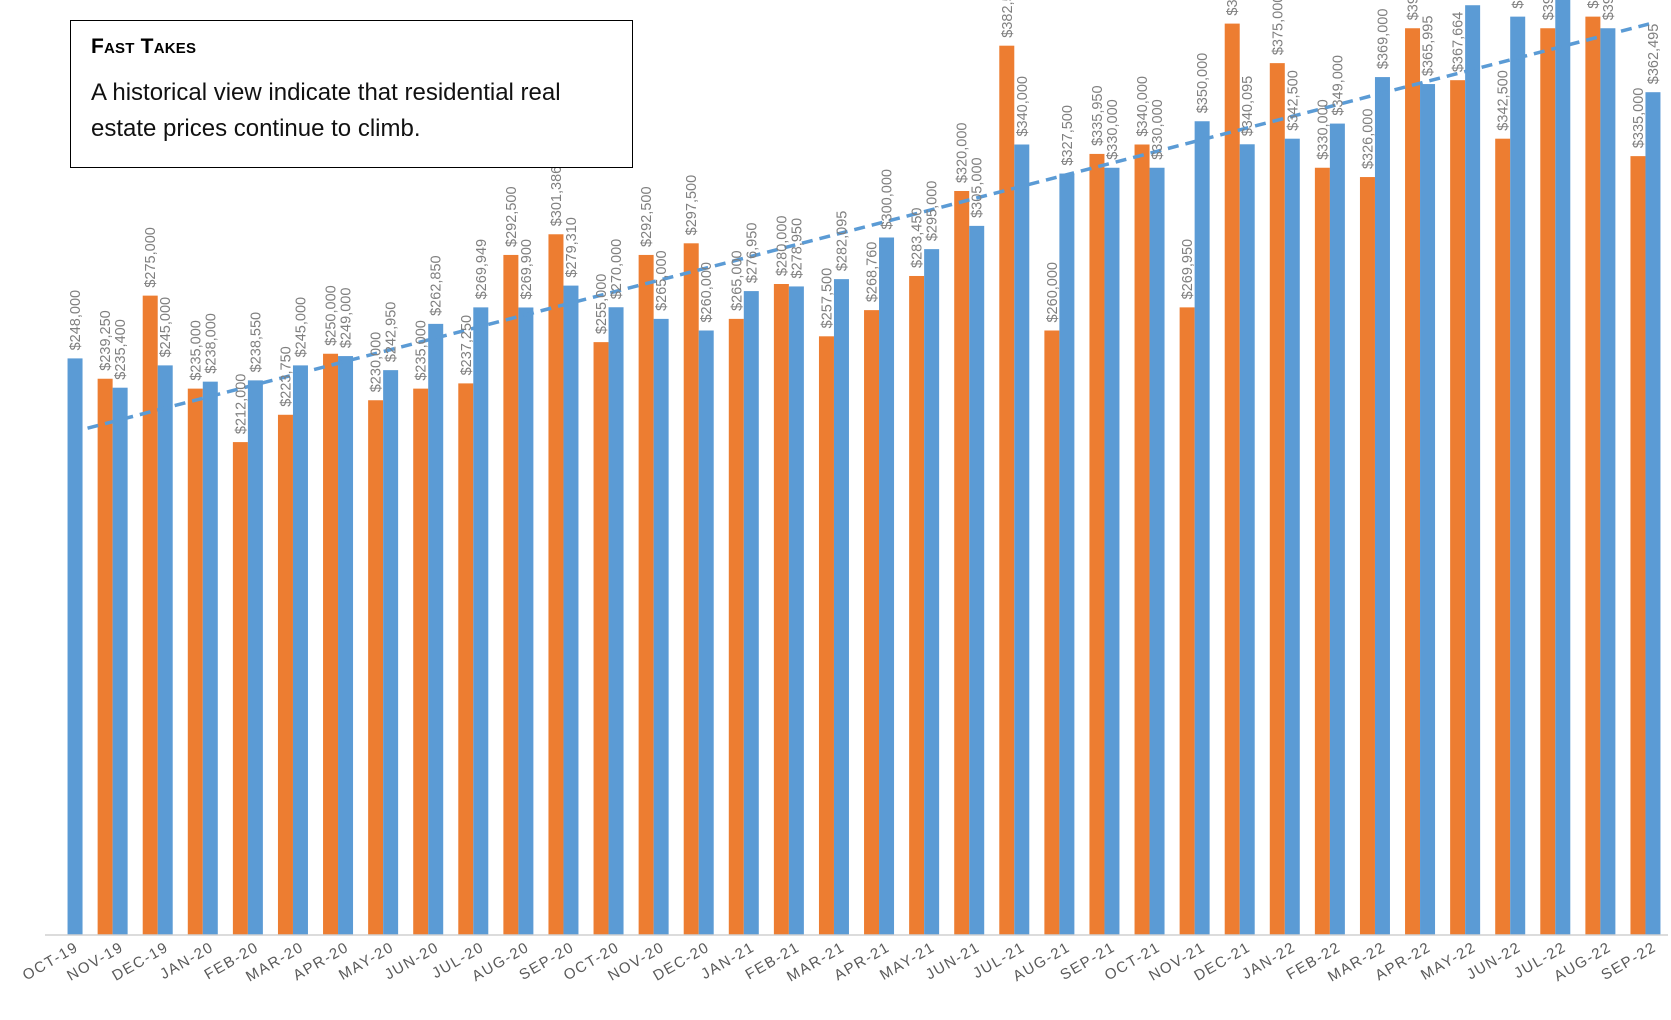 The height and width of the screenshot is (1020, 1671). Describe the element at coordinates (1203, 83) in the screenshot. I see `value-label: $350,000` at that location.